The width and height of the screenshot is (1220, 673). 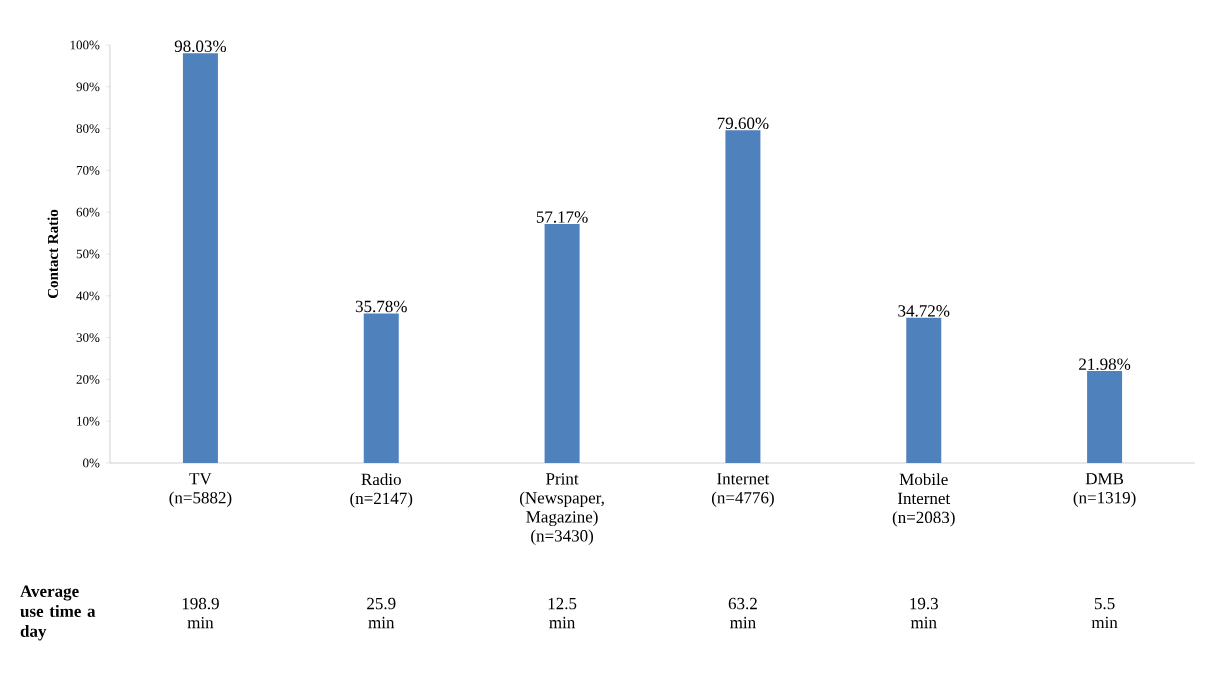 I want to click on y-tick-label: 0%, so click(x=91, y=463).